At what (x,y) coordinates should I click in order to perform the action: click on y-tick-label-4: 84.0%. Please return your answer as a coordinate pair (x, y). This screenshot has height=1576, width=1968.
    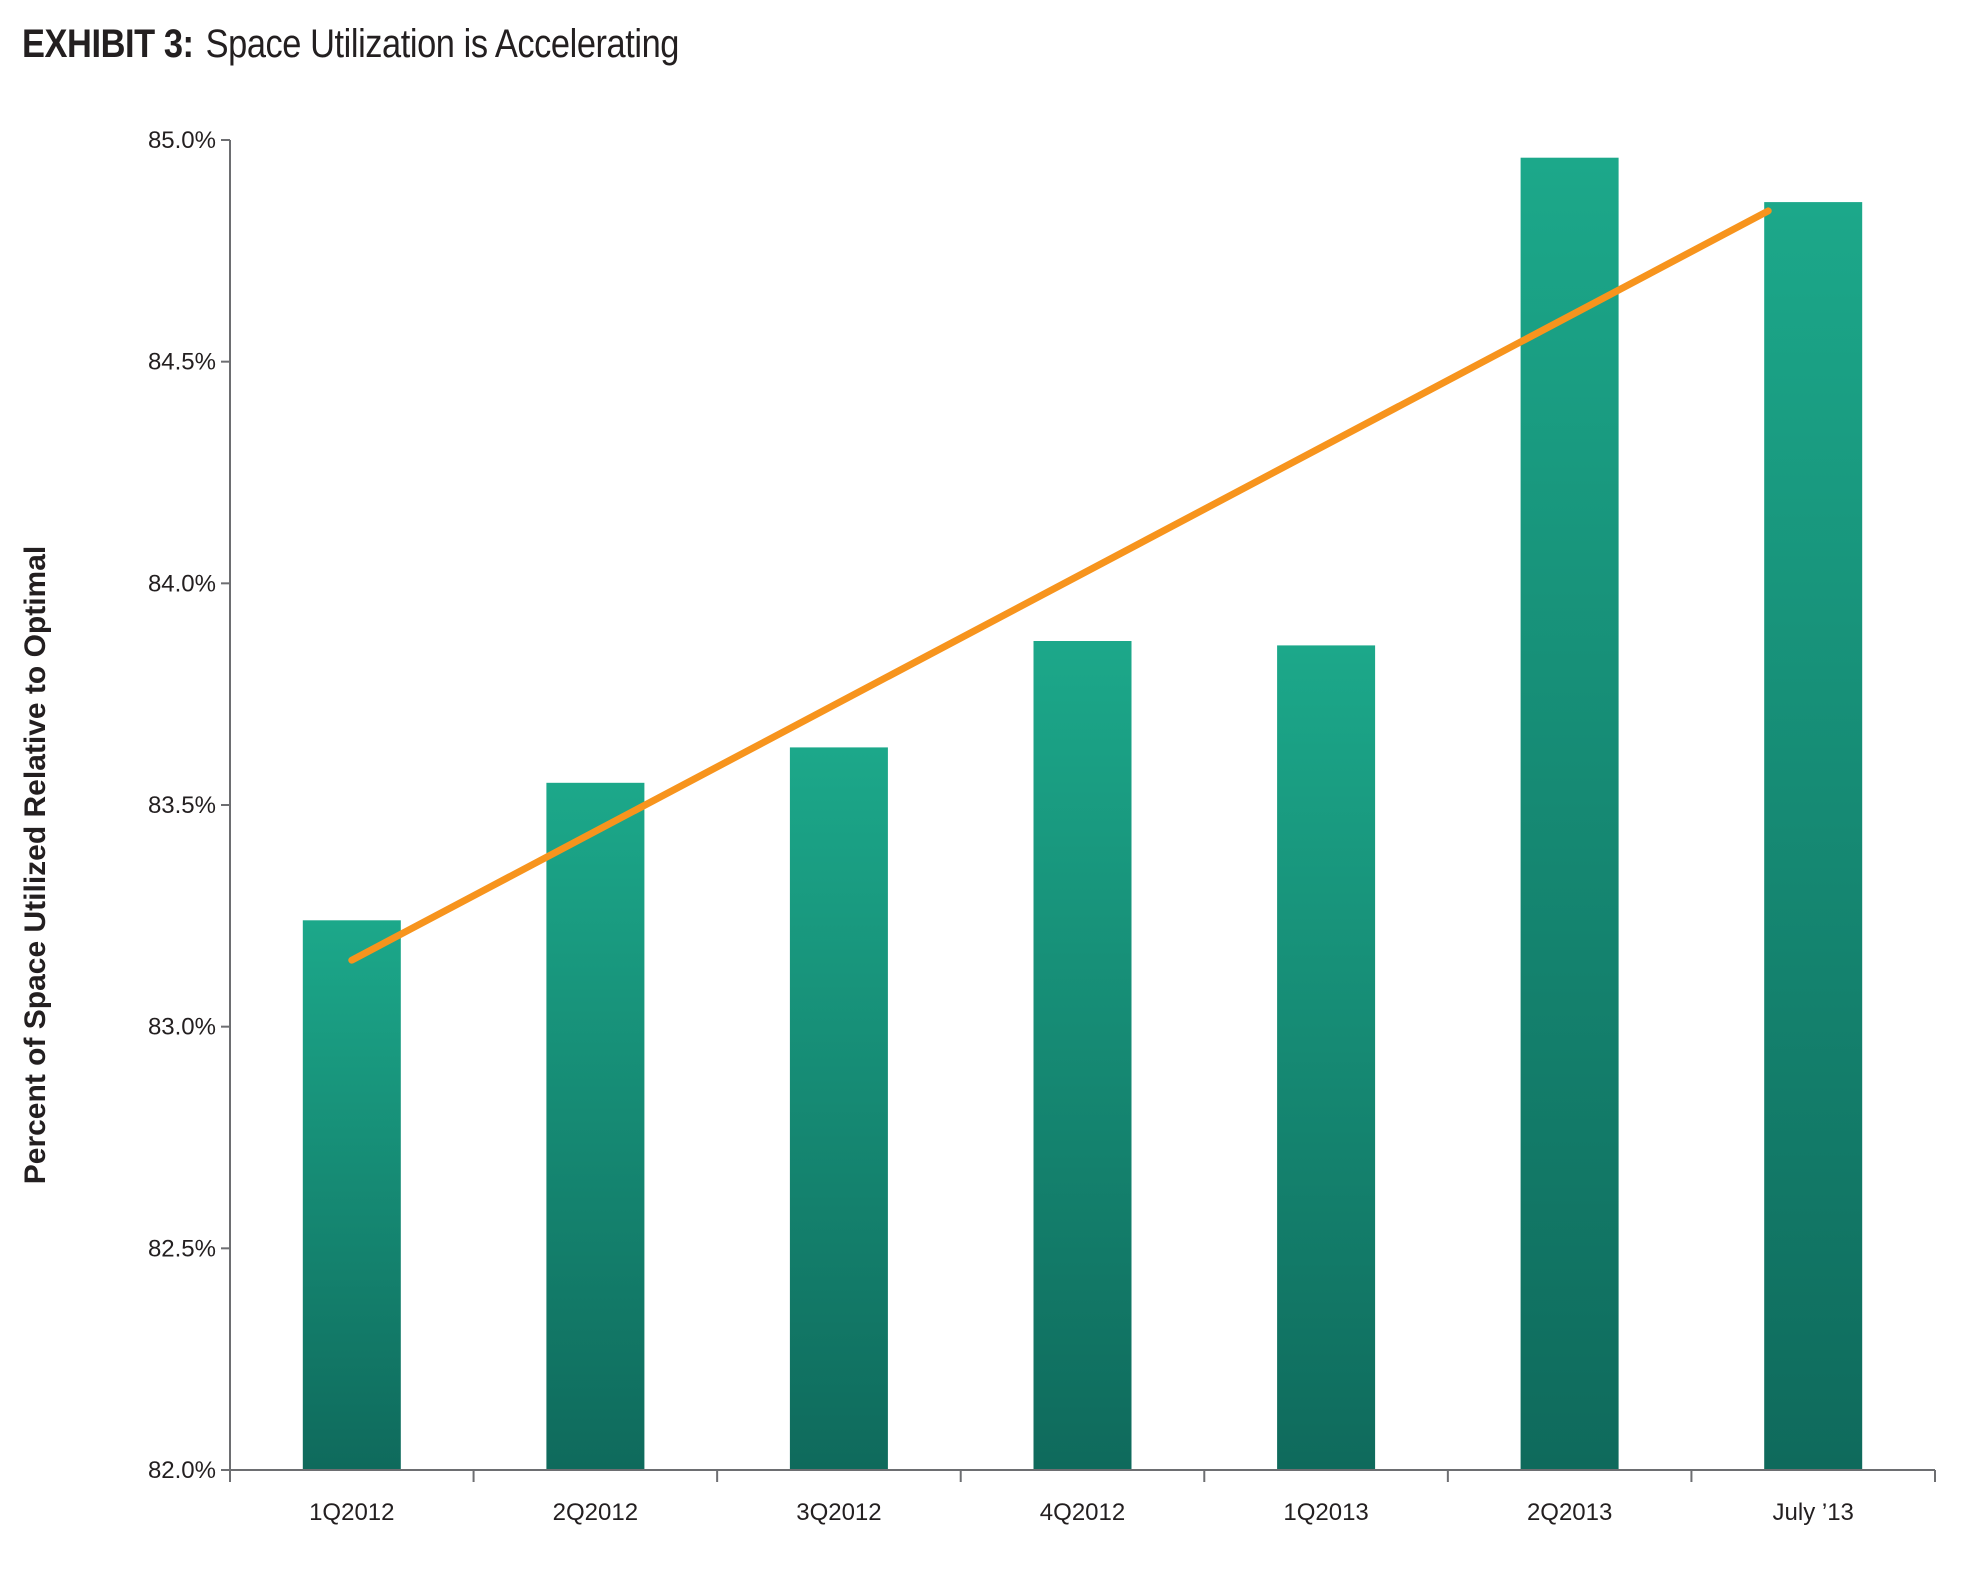
    Looking at the image, I should click on (182, 583).